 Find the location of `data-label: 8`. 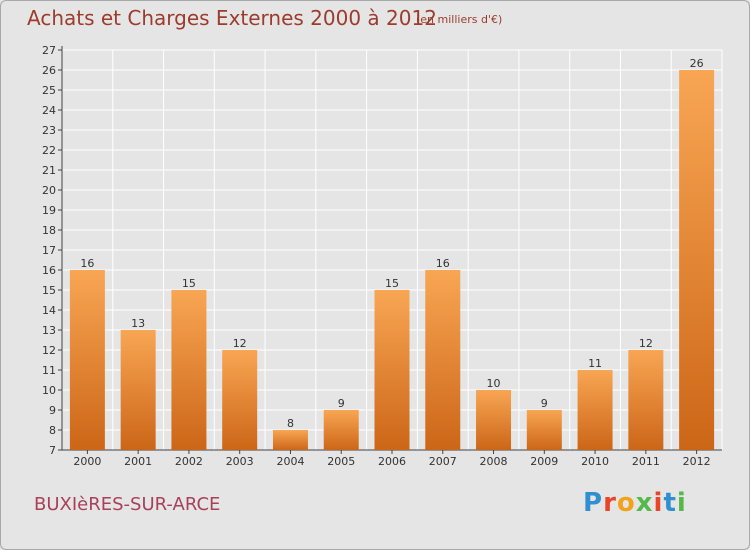

data-label: 8 is located at coordinates (290, 423).